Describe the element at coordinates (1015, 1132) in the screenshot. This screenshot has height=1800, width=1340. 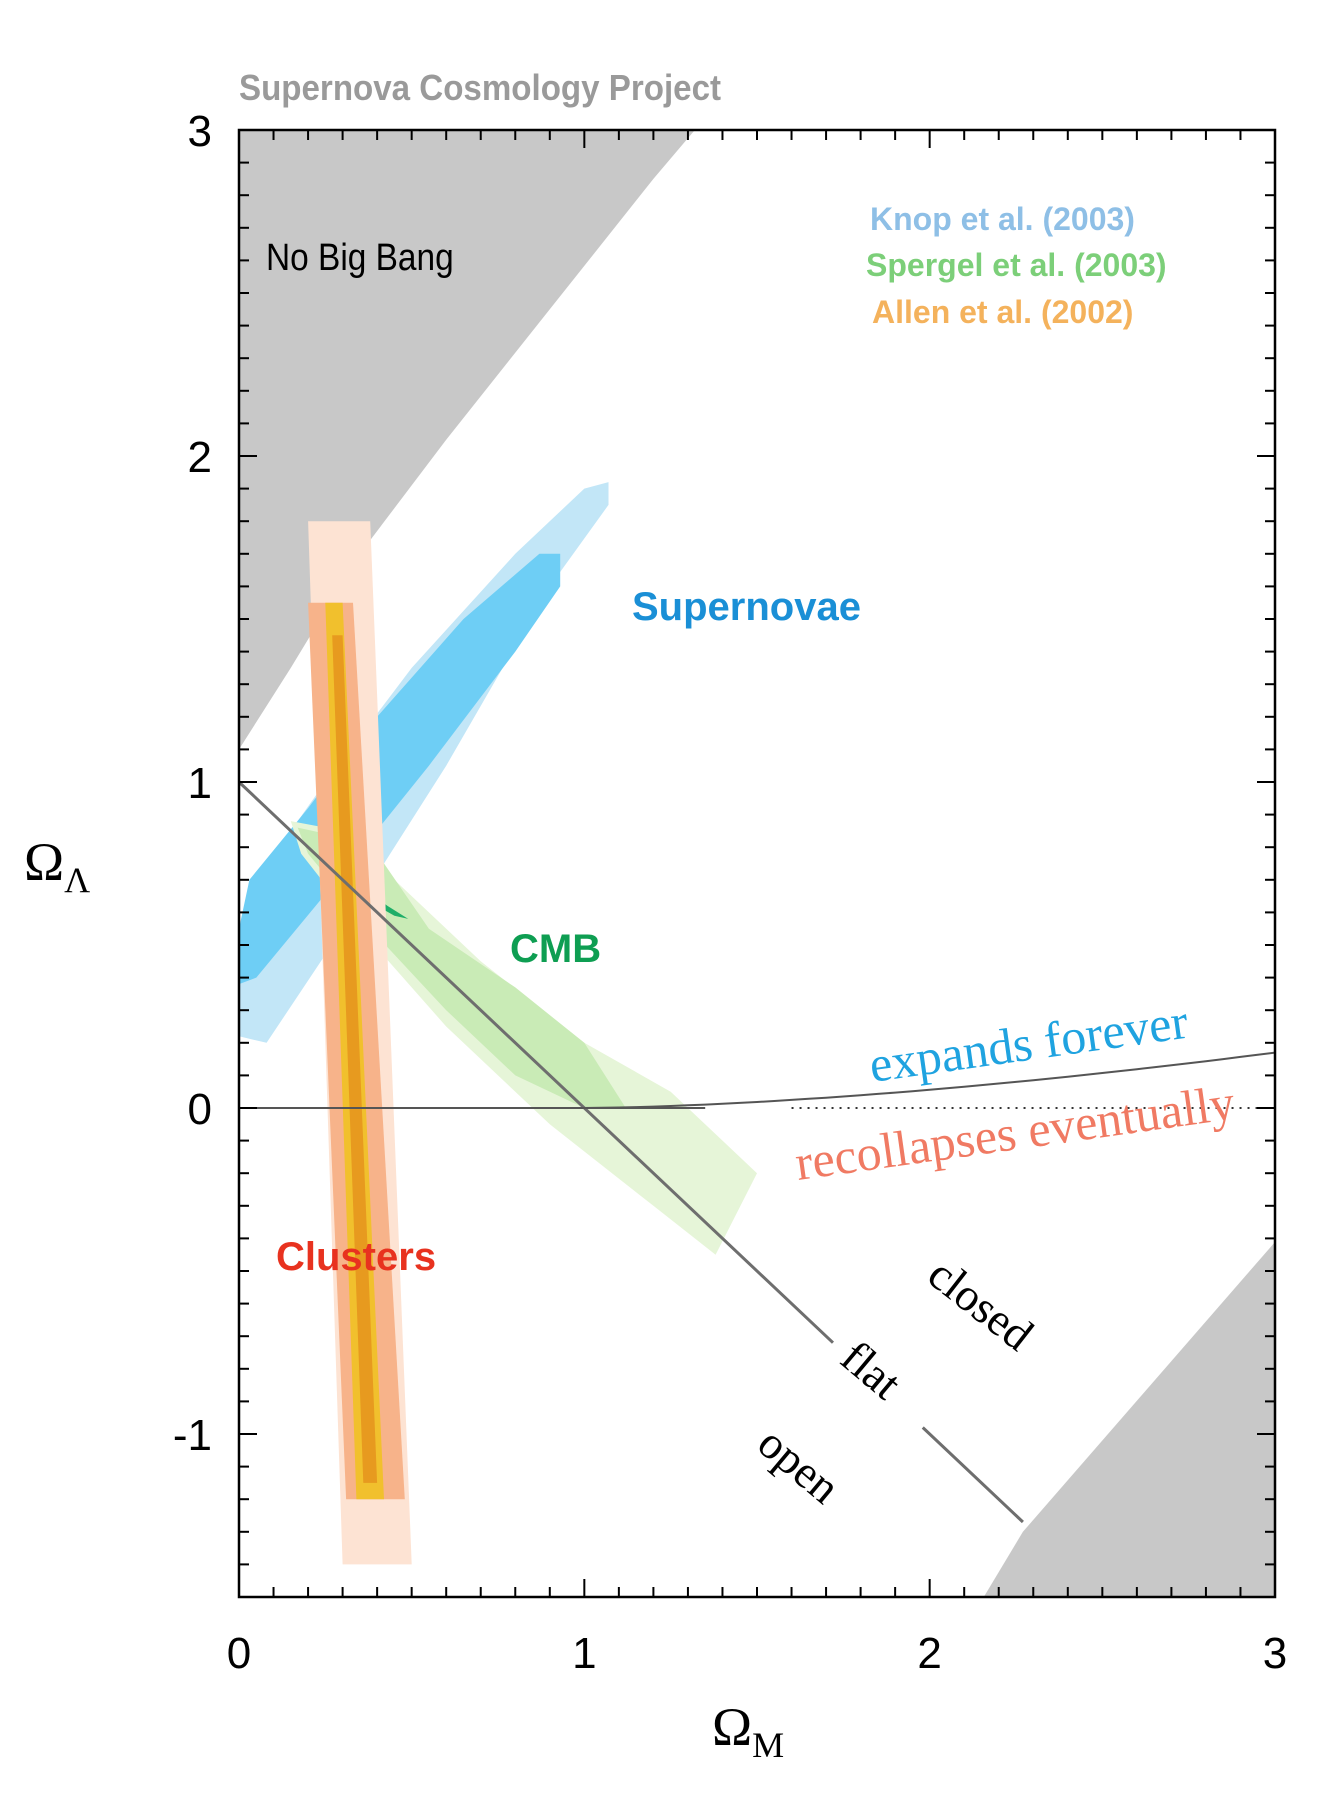
I see `recollapses-eventually-label: recollapses eventually` at that location.